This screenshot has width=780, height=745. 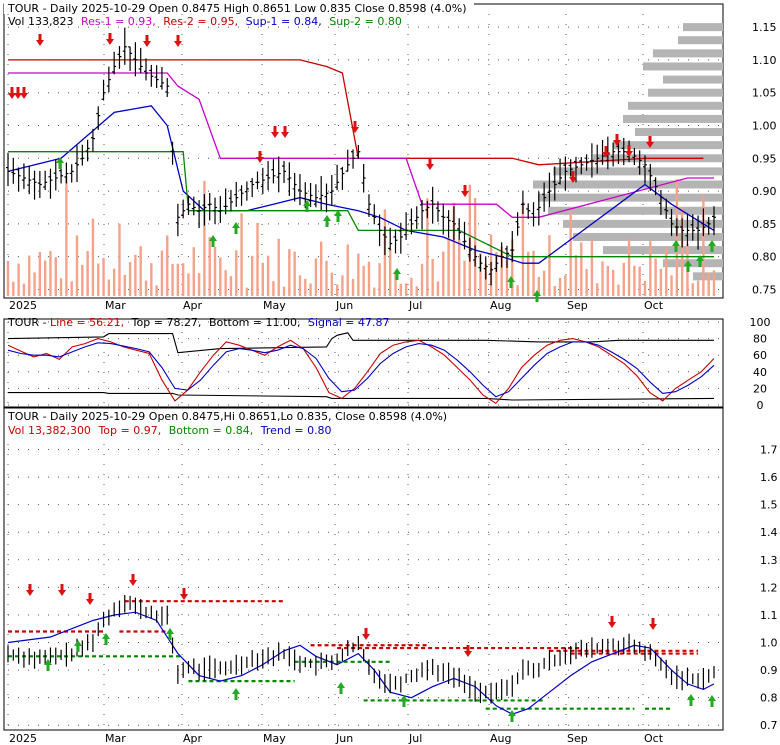 I want to click on oscillator-tick-label: 80, so click(x=760, y=339).